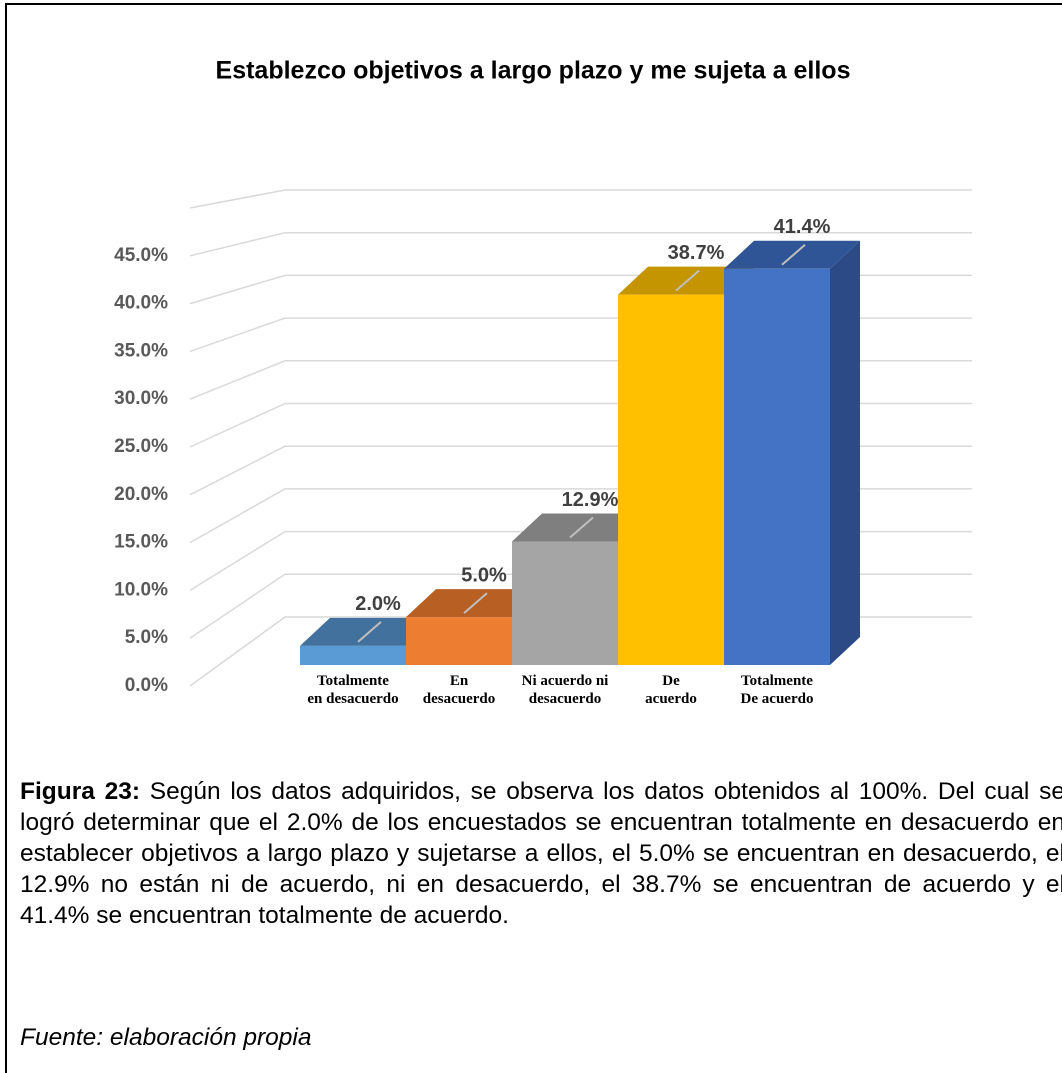 The image size is (1062, 1073). What do you see at coordinates (141, 542) in the screenshot?
I see `y-tick-label: 15.0%` at bounding box center [141, 542].